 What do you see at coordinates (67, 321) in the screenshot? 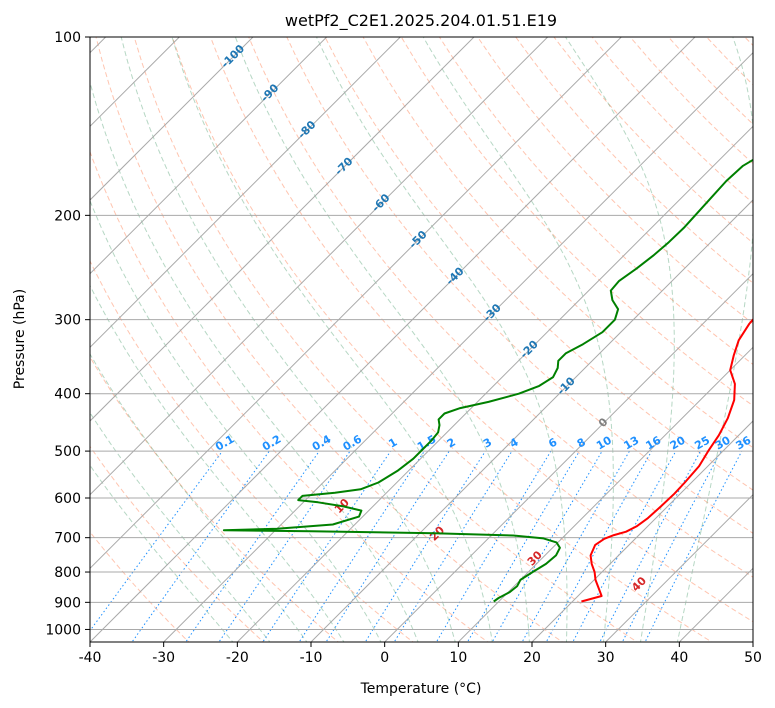
I see `y-tick-label: 300` at bounding box center [67, 321].